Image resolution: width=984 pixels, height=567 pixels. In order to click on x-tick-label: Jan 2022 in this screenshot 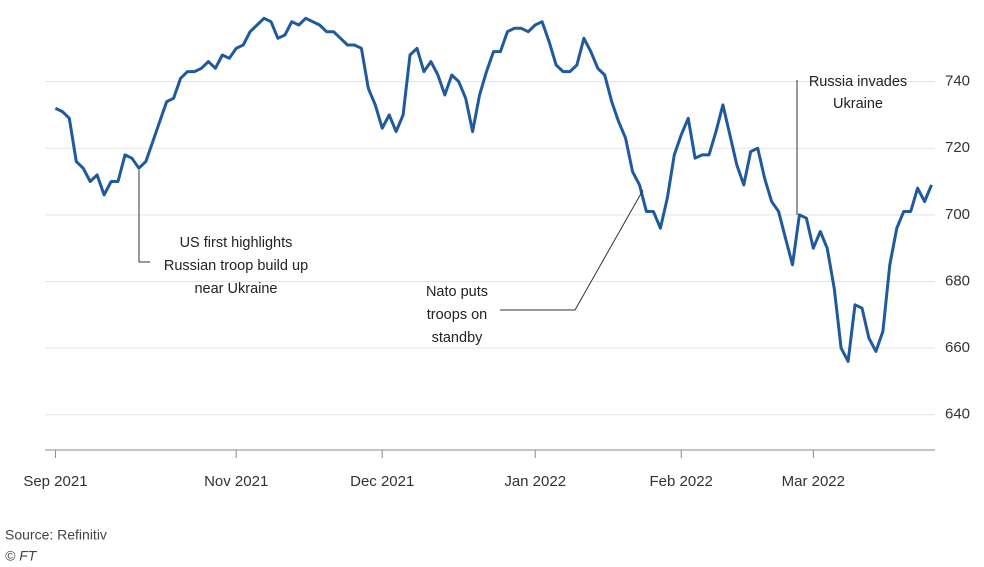, I will do `click(535, 481)`.